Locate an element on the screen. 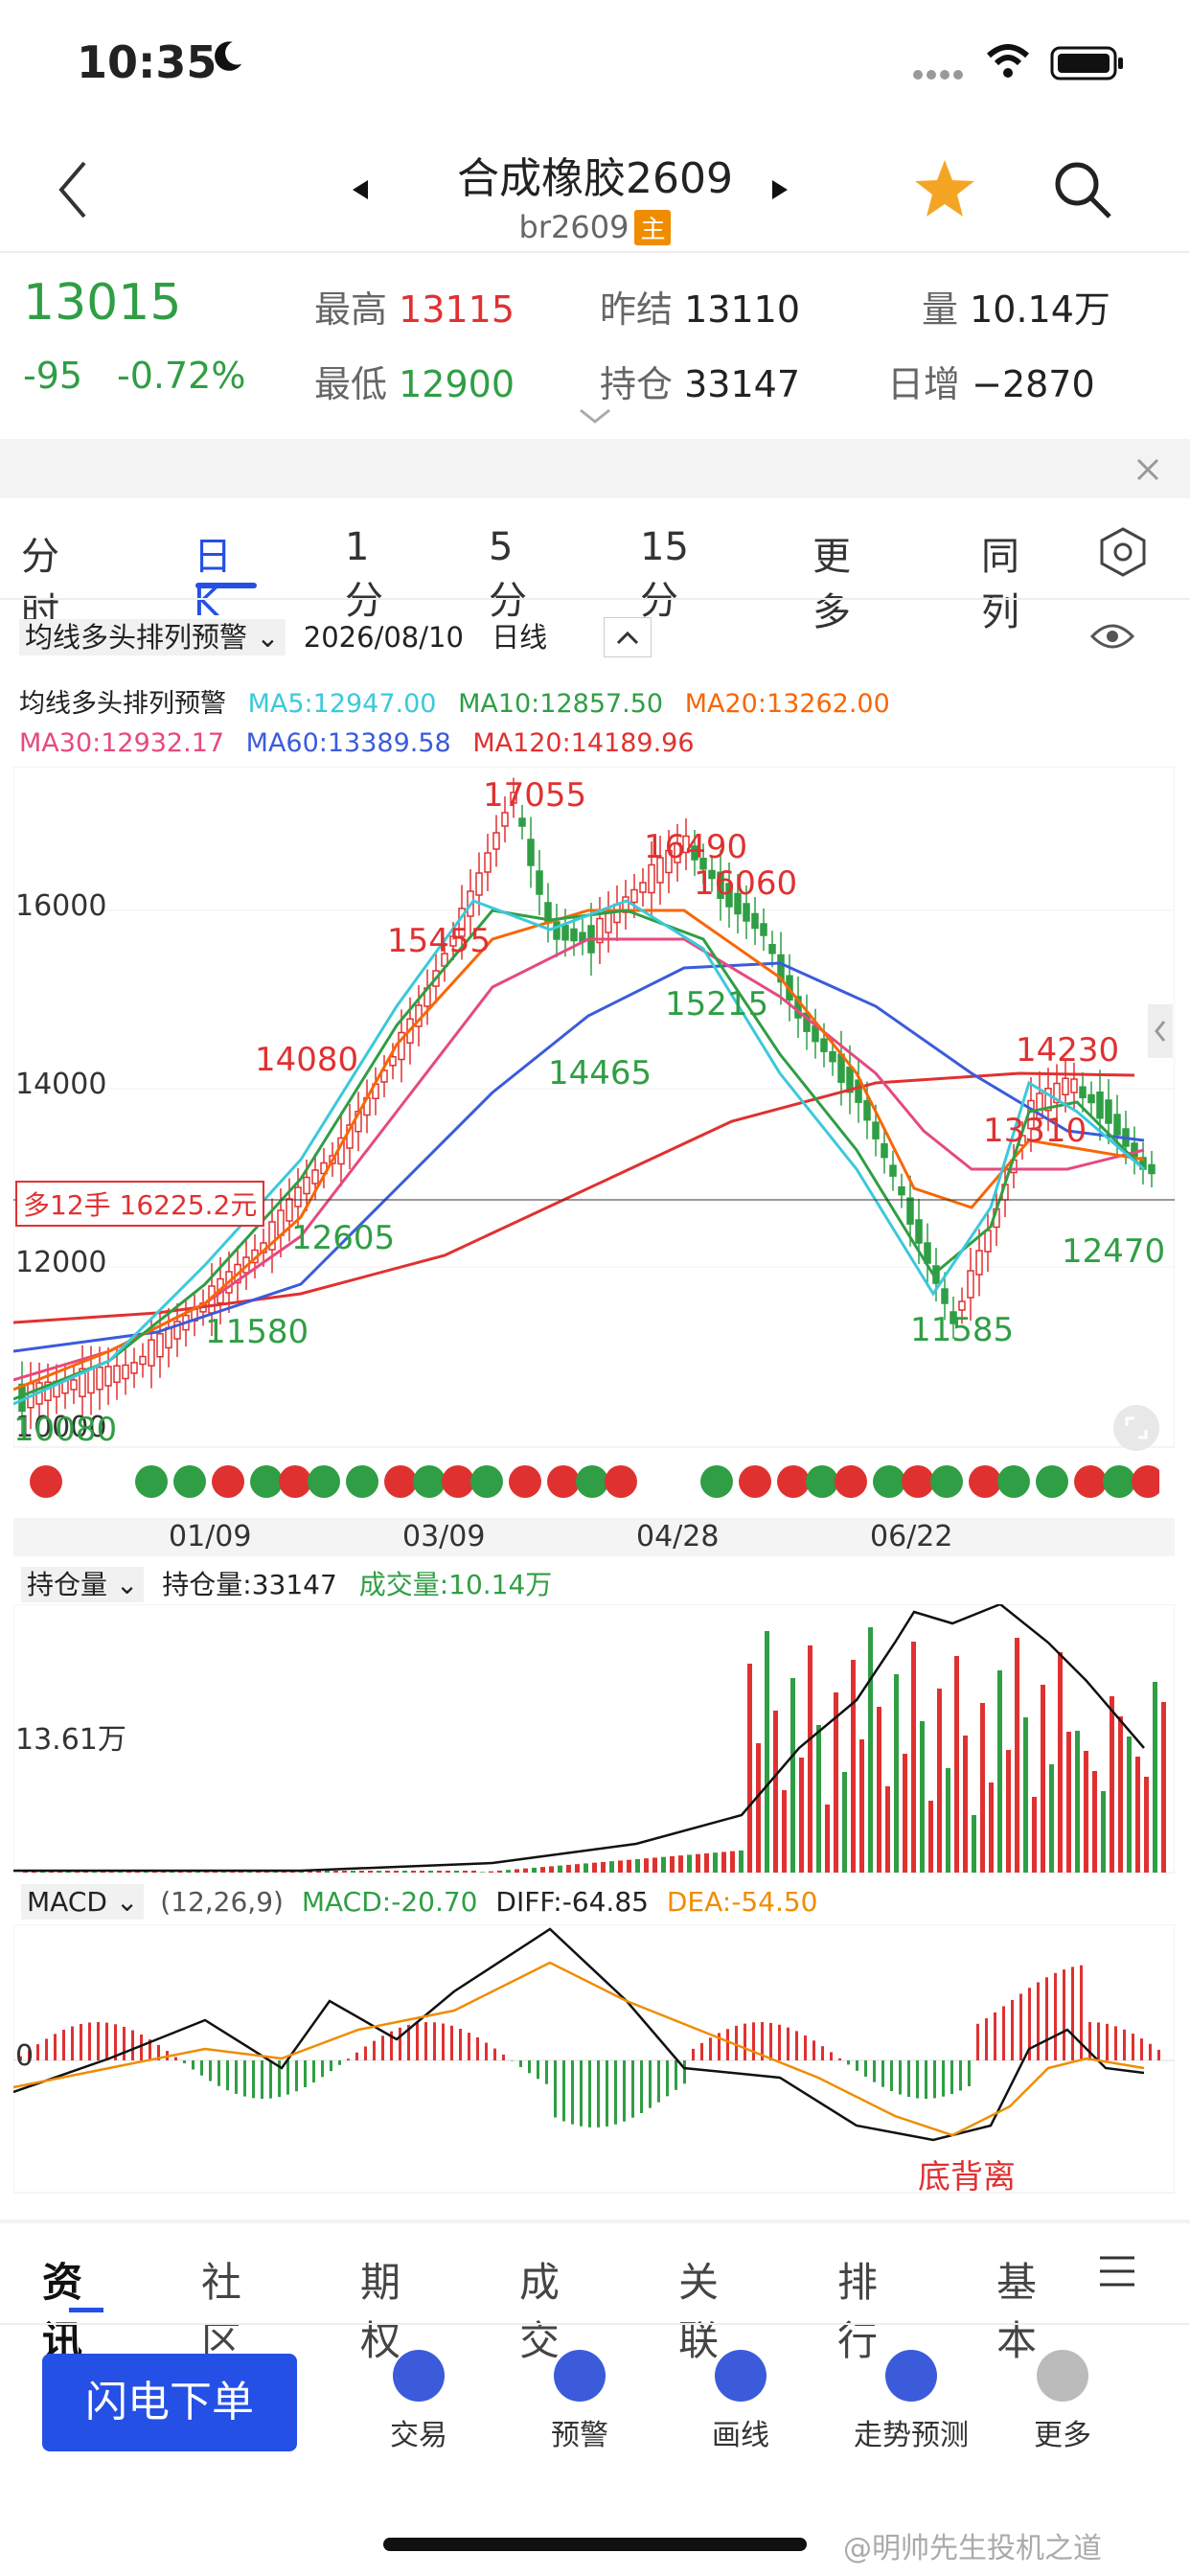 Image resolution: width=1190 pixels, height=2576 pixels. position-tag: 多12手 16225.2元 is located at coordinates (140, 1204).